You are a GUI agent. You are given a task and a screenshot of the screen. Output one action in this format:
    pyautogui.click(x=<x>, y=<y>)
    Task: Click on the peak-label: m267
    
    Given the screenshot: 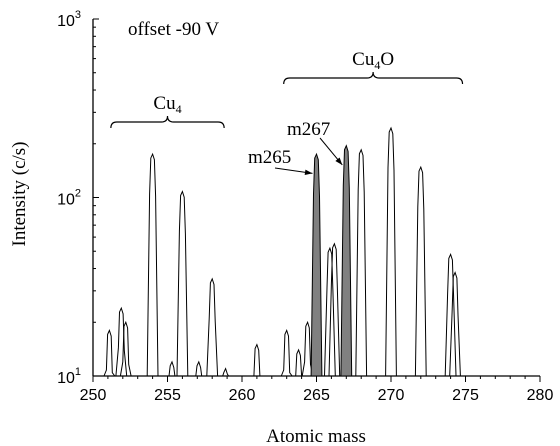 What is the action you would take?
    pyautogui.click(x=308, y=129)
    